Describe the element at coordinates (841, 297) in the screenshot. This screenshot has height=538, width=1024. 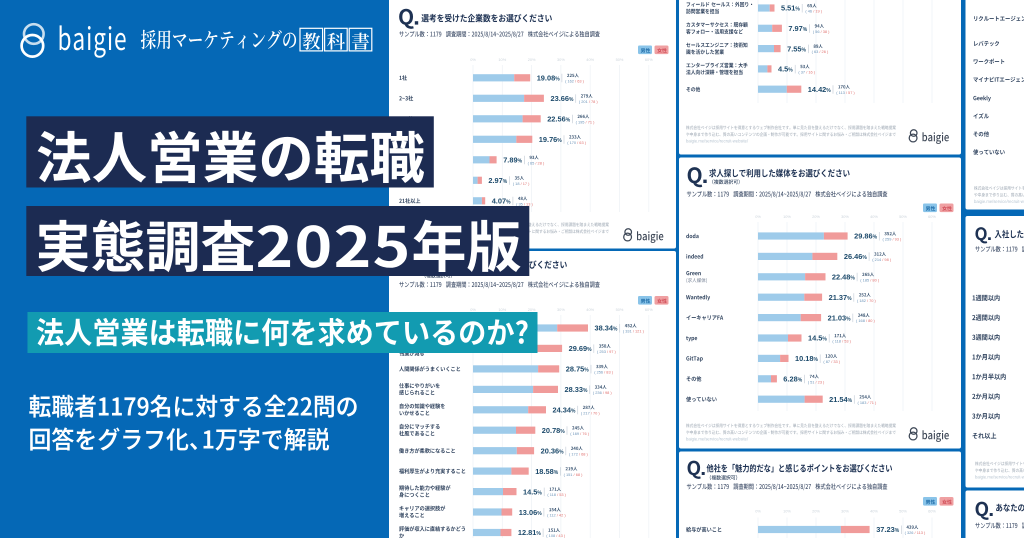
I see `svg-text: 21.37%` at that location.